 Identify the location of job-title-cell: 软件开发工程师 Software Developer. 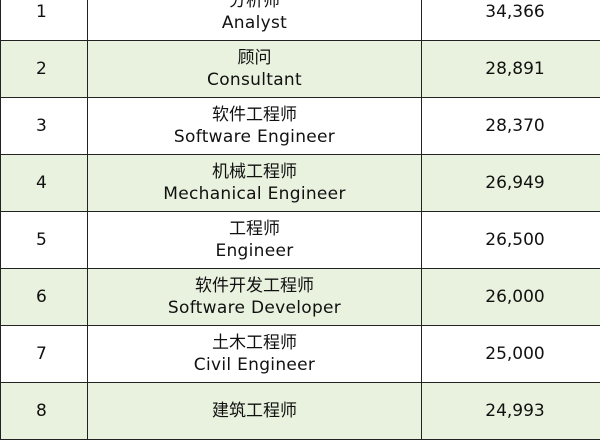
(255, 297).